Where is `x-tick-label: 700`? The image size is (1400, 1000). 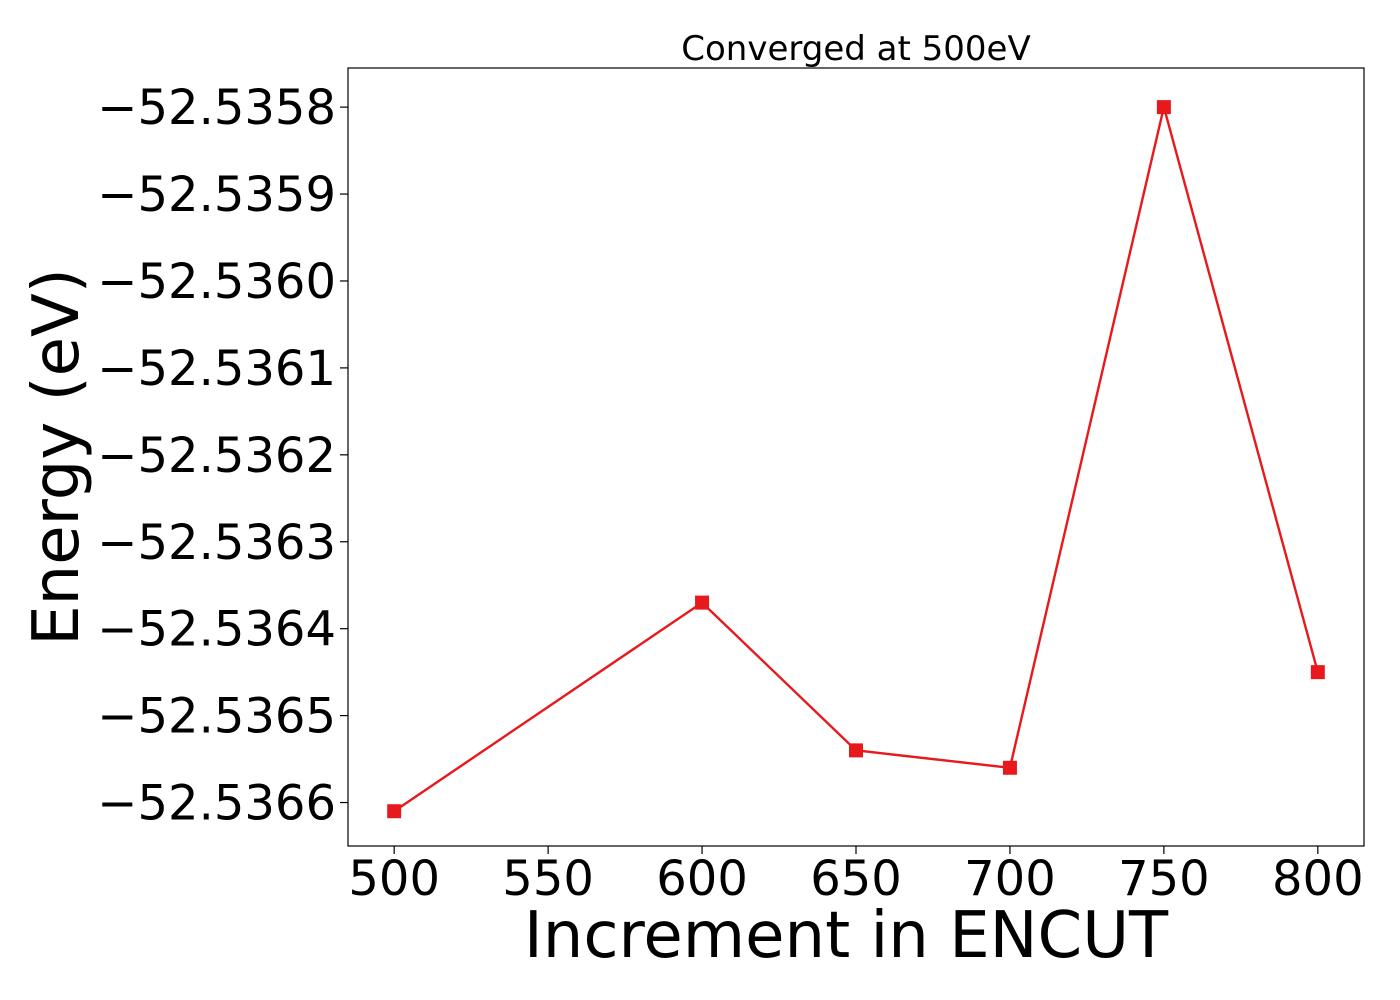 x-tick-label: 700 is located at coordinates (1010, 879).